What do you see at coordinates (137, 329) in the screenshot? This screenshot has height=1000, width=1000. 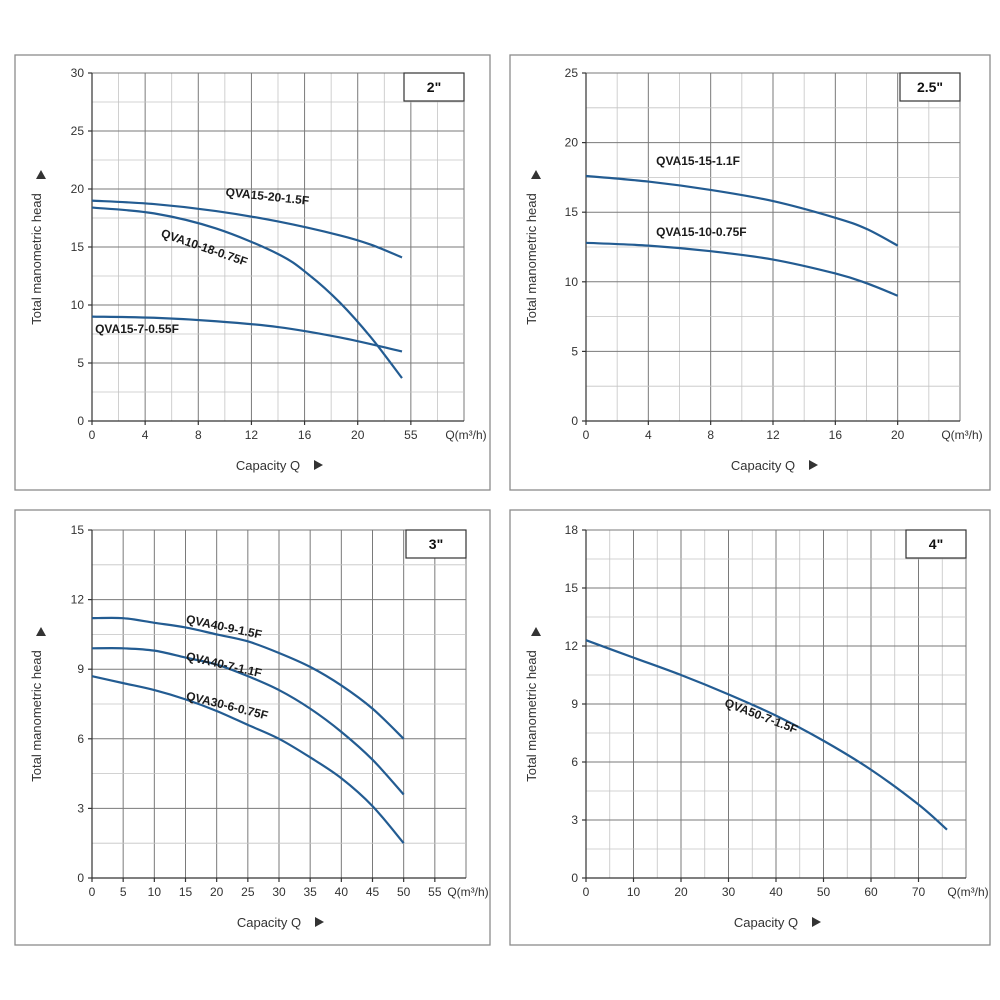 I see `curve-label: QVA15-7-0.55F` at bounding box center [137, 329].